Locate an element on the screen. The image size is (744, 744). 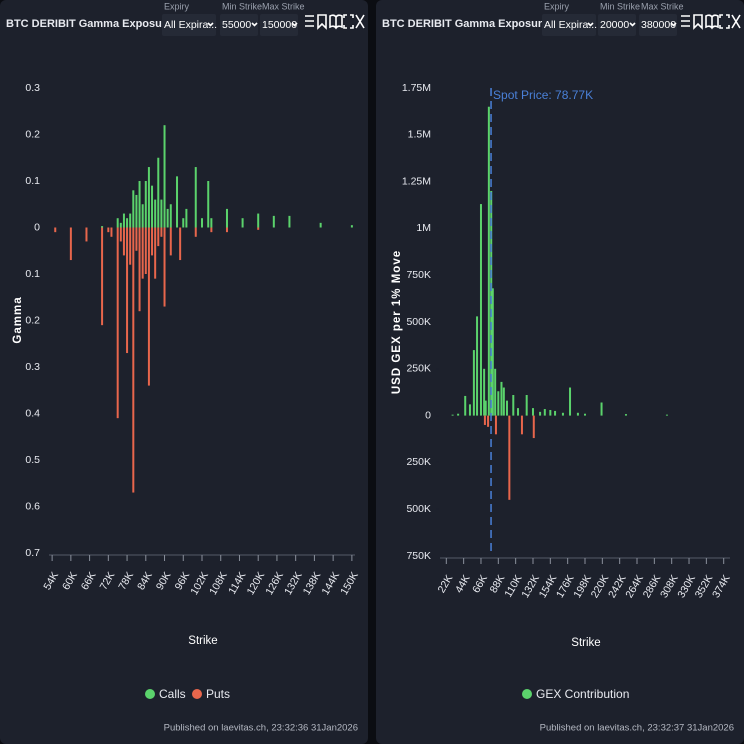
legend-label: GEX Contribution is located at coordinates (582, 694).